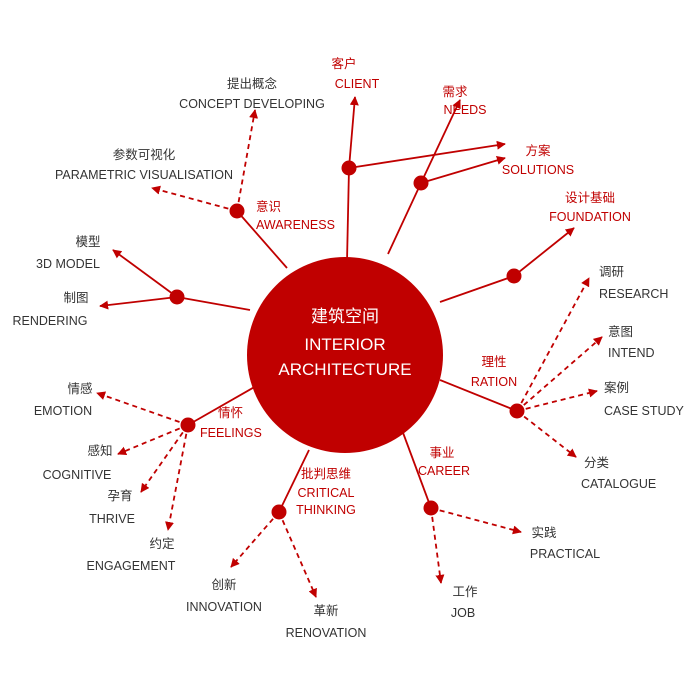 This screenshot has width=700, height=700. Describe the element at coordinates (63, 411) in the screenshot. I see `emotion-en: EMOTION` at that location.